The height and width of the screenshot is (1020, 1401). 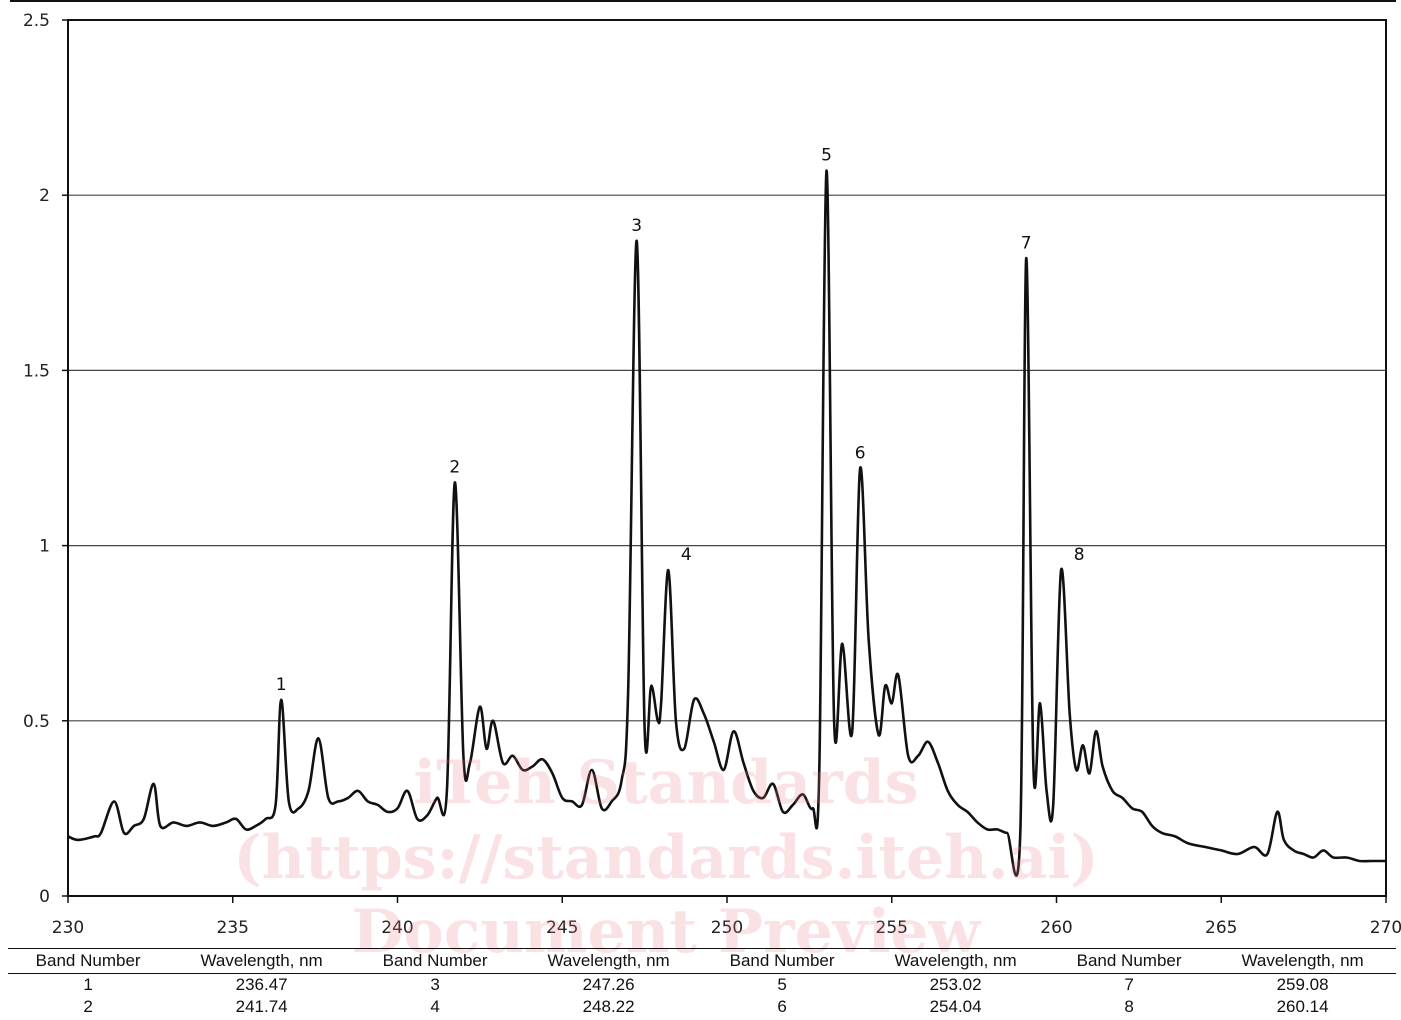 What do you see at coordinates (44, 196) in the screenshot?
I see `y-tick-label: 2` at bounding box center [44, 196].